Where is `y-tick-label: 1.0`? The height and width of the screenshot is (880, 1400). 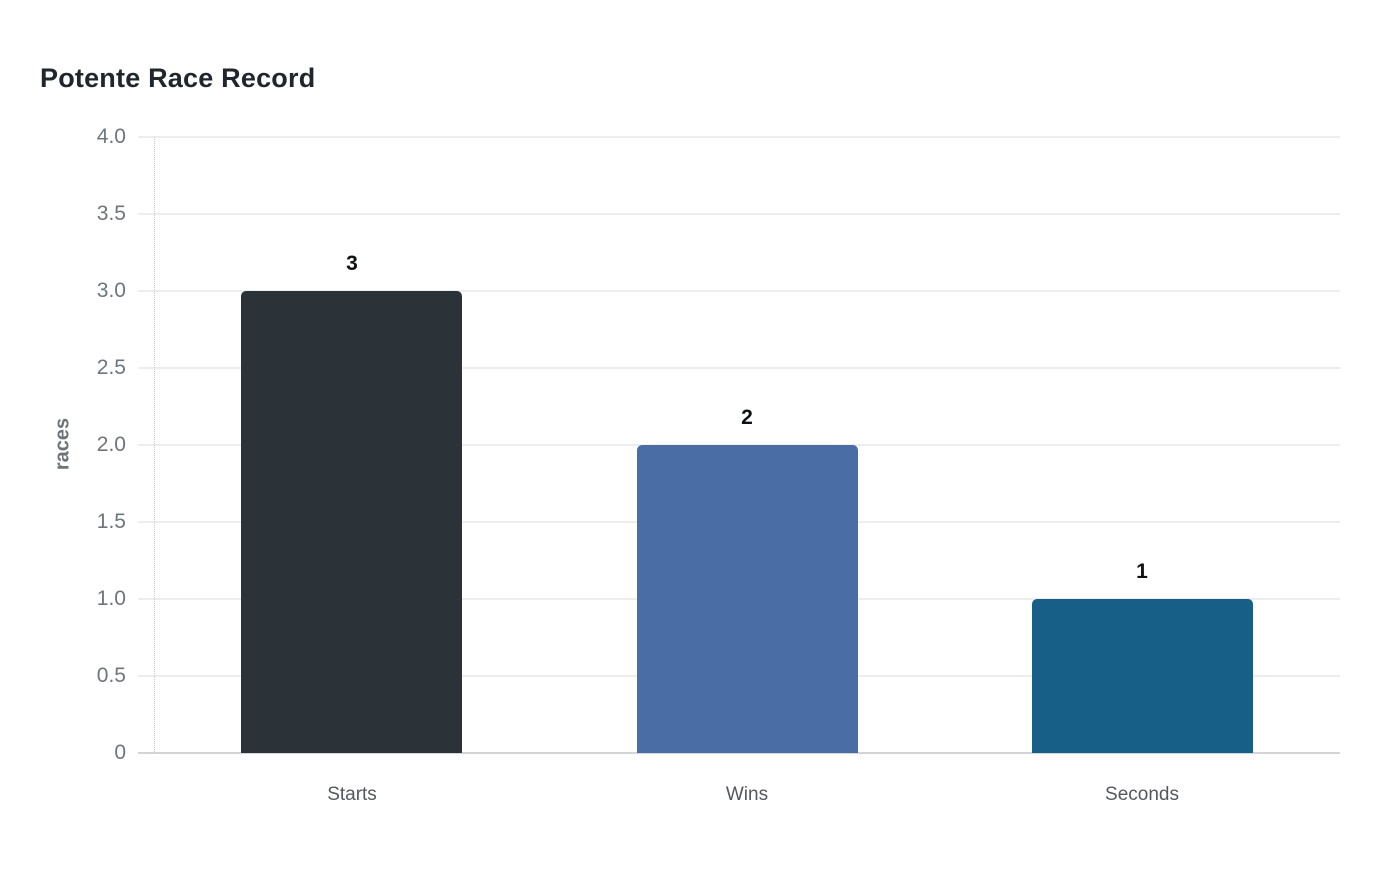 y-tick-label: 1.0 is located at coordinates (111, 598).